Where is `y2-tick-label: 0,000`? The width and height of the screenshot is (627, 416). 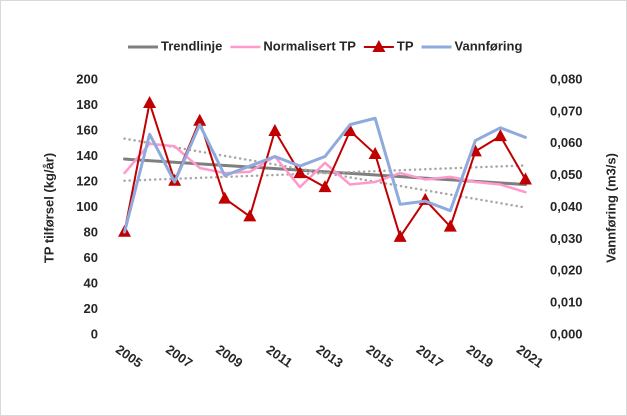 y2-tick-label: 0,000 is located at coordinates (566, 333).